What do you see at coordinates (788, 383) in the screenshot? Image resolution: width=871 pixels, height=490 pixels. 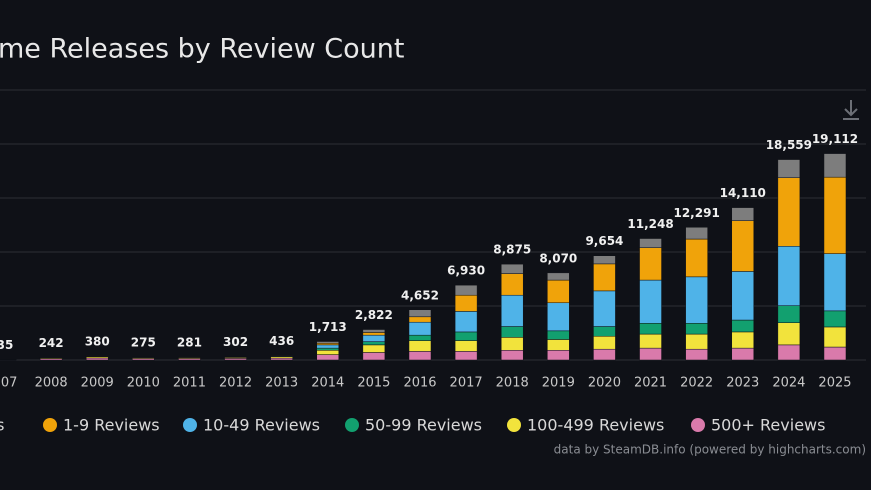 I see `x-tick-label: 2024` at bounding box center [788, 383].